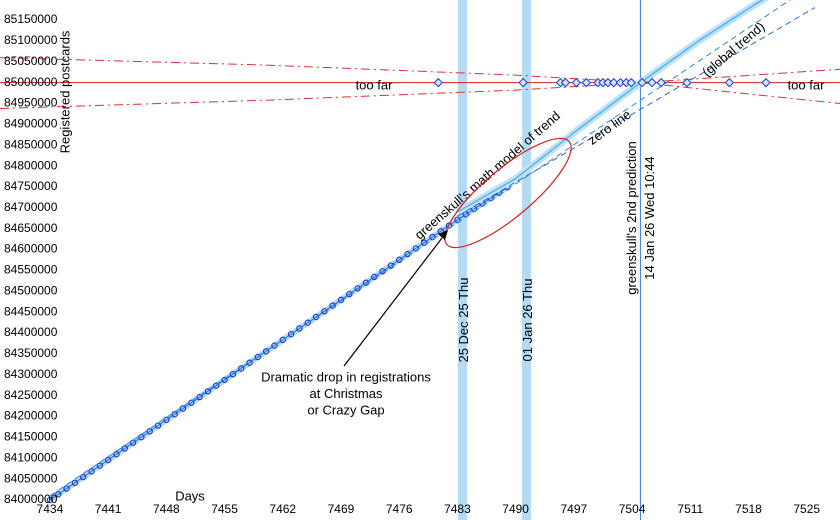 The width and height of the screenshot is (840, 520). Describe the element at coordinates (31, 270) in the screenshot. I see `y-tick-label: 84550000` at that location.